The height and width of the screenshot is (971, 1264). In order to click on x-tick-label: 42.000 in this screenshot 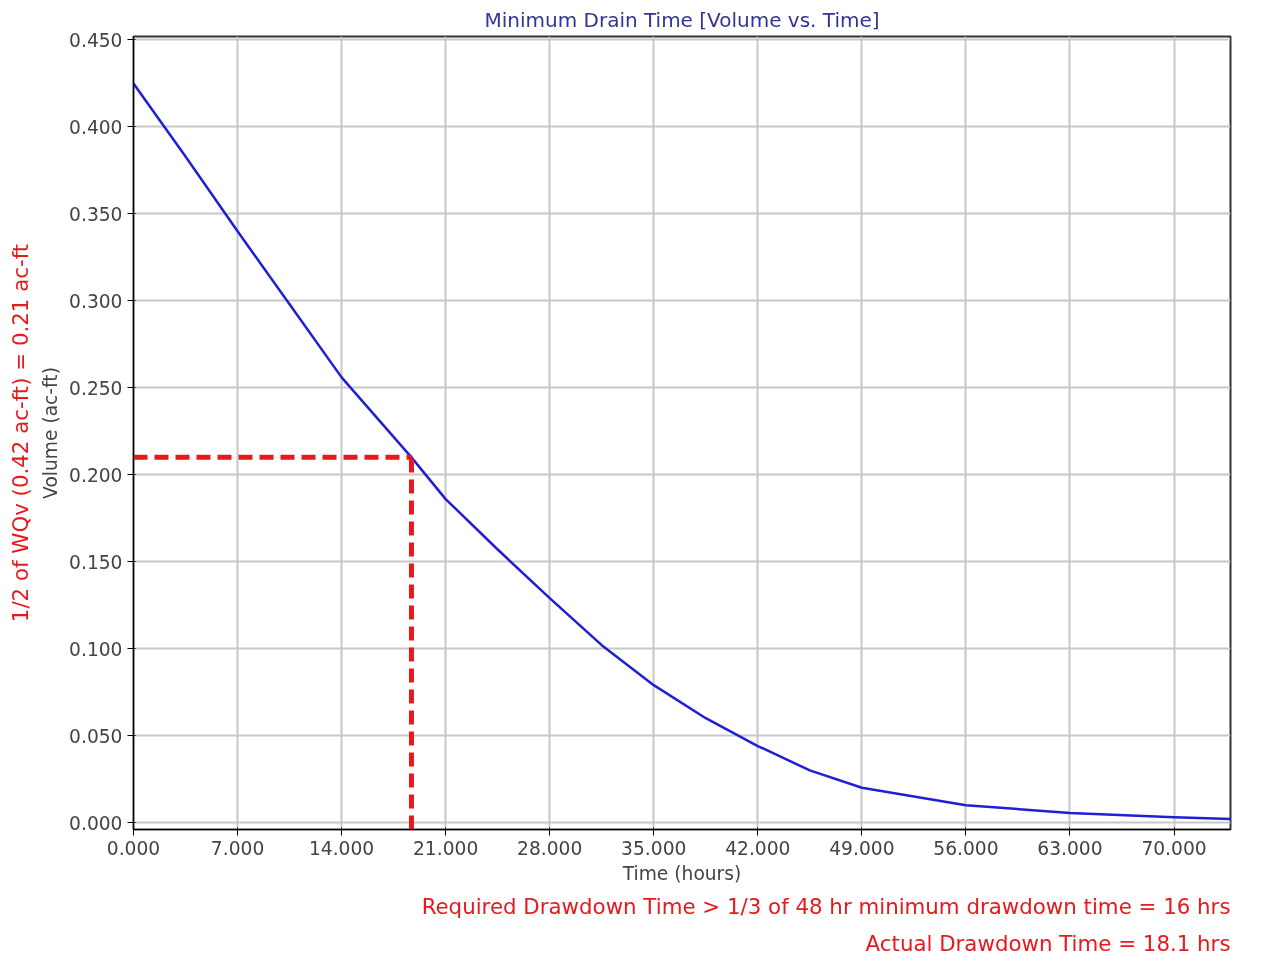, I will do `click(758, 848)`.